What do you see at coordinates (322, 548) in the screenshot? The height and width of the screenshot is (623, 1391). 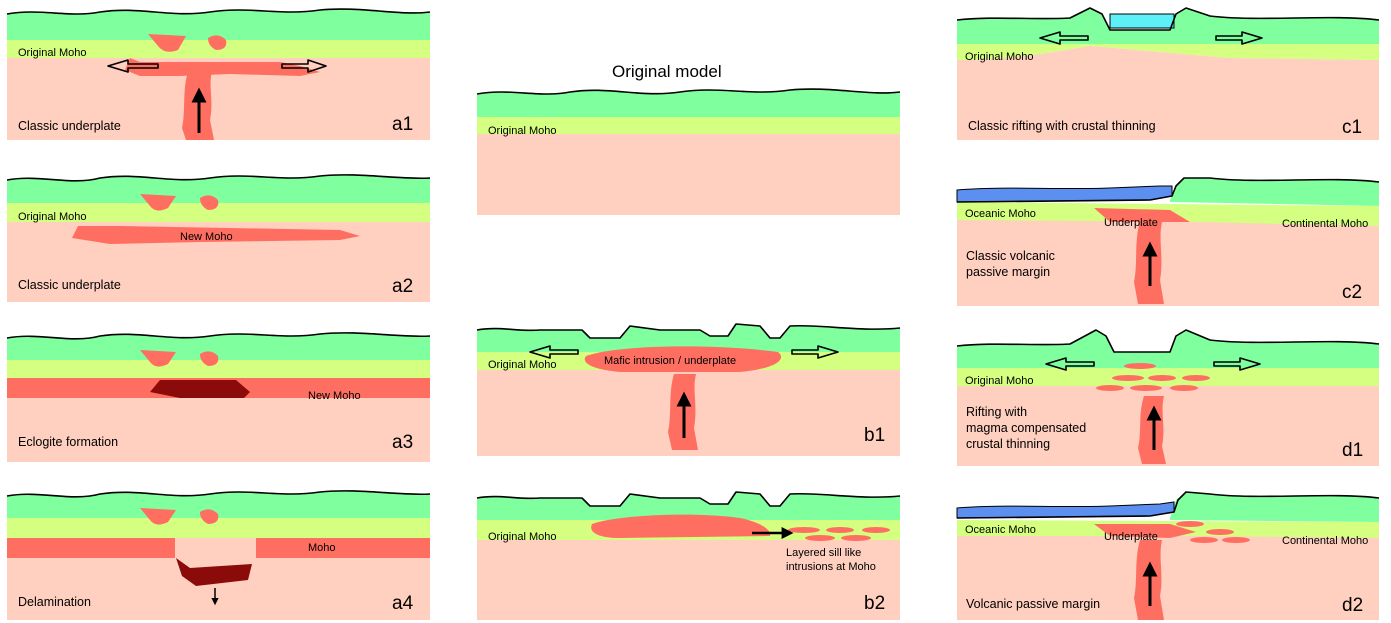 I see `moho-label: Moho` at bounding box center [322, 548].